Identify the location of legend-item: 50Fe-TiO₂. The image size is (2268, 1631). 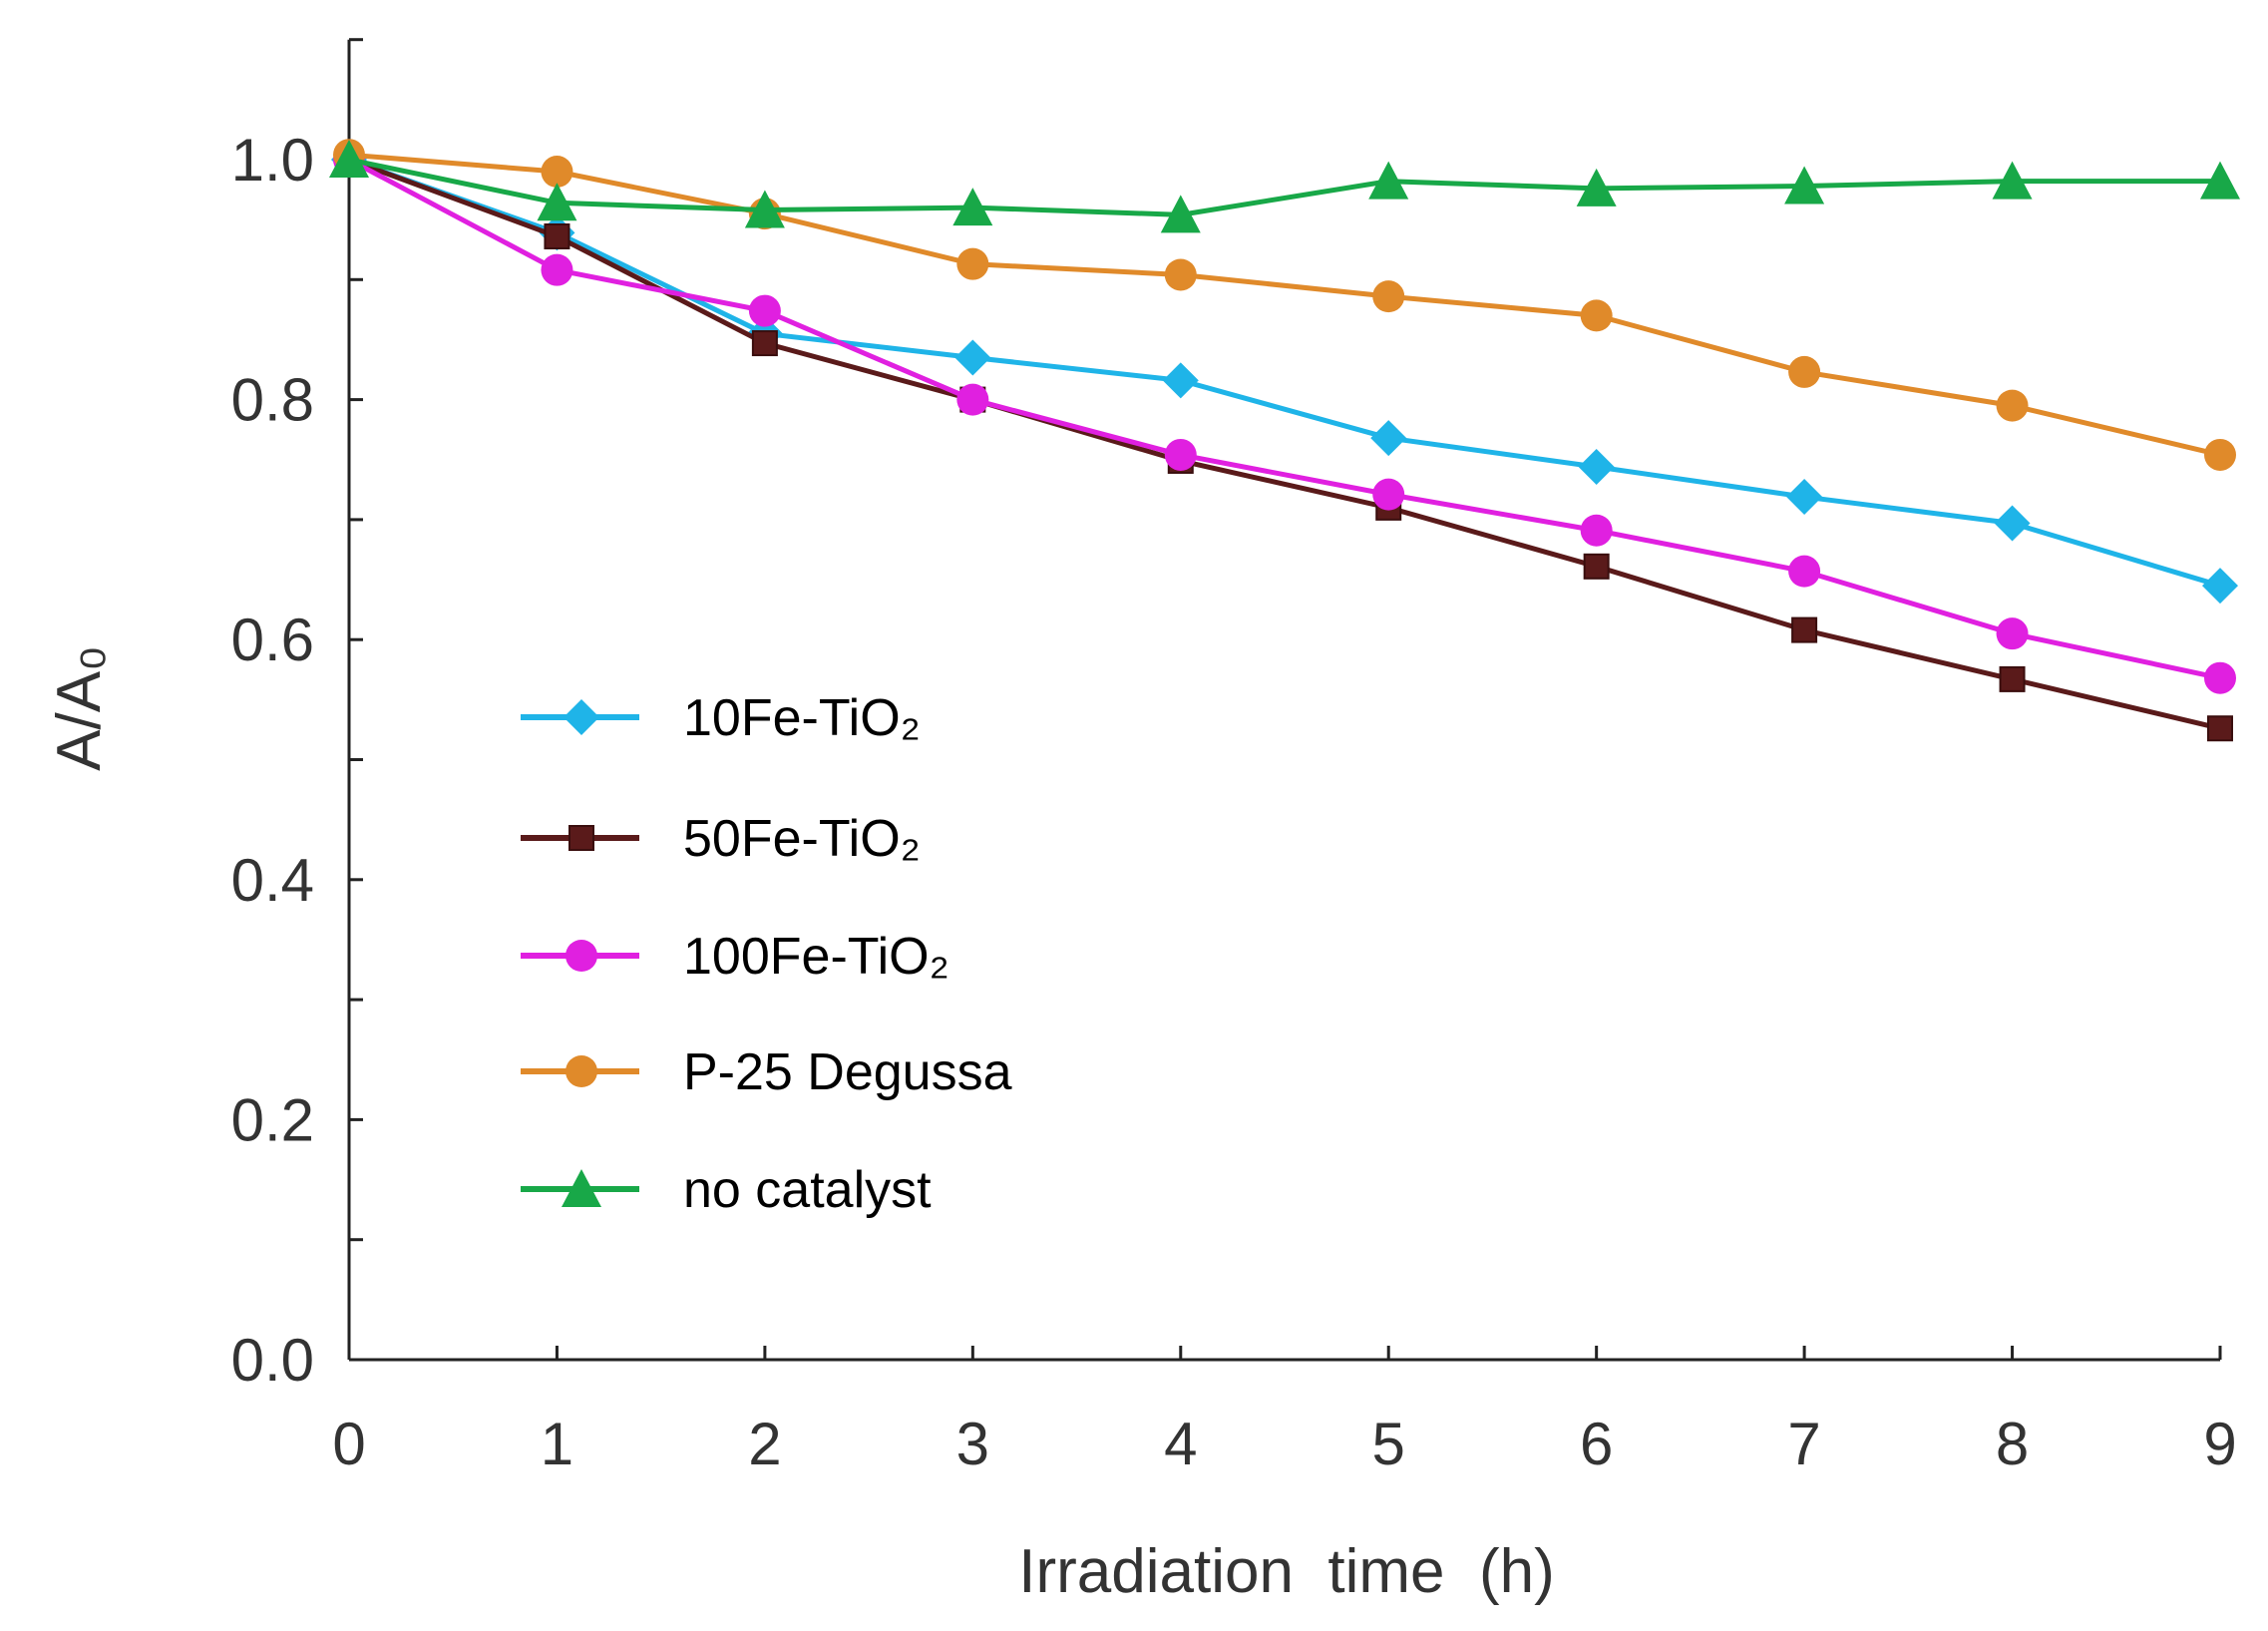
(721, 839).